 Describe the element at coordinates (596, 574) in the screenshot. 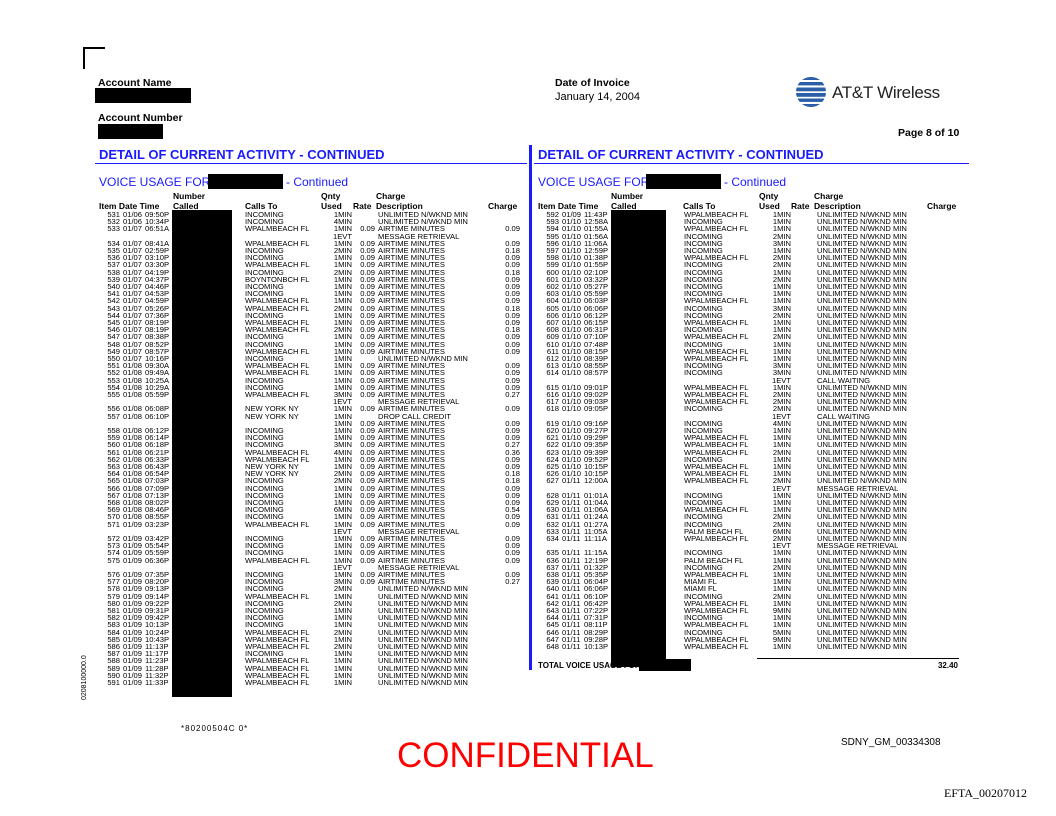

I see `cell-time: 05:35P` at that location.